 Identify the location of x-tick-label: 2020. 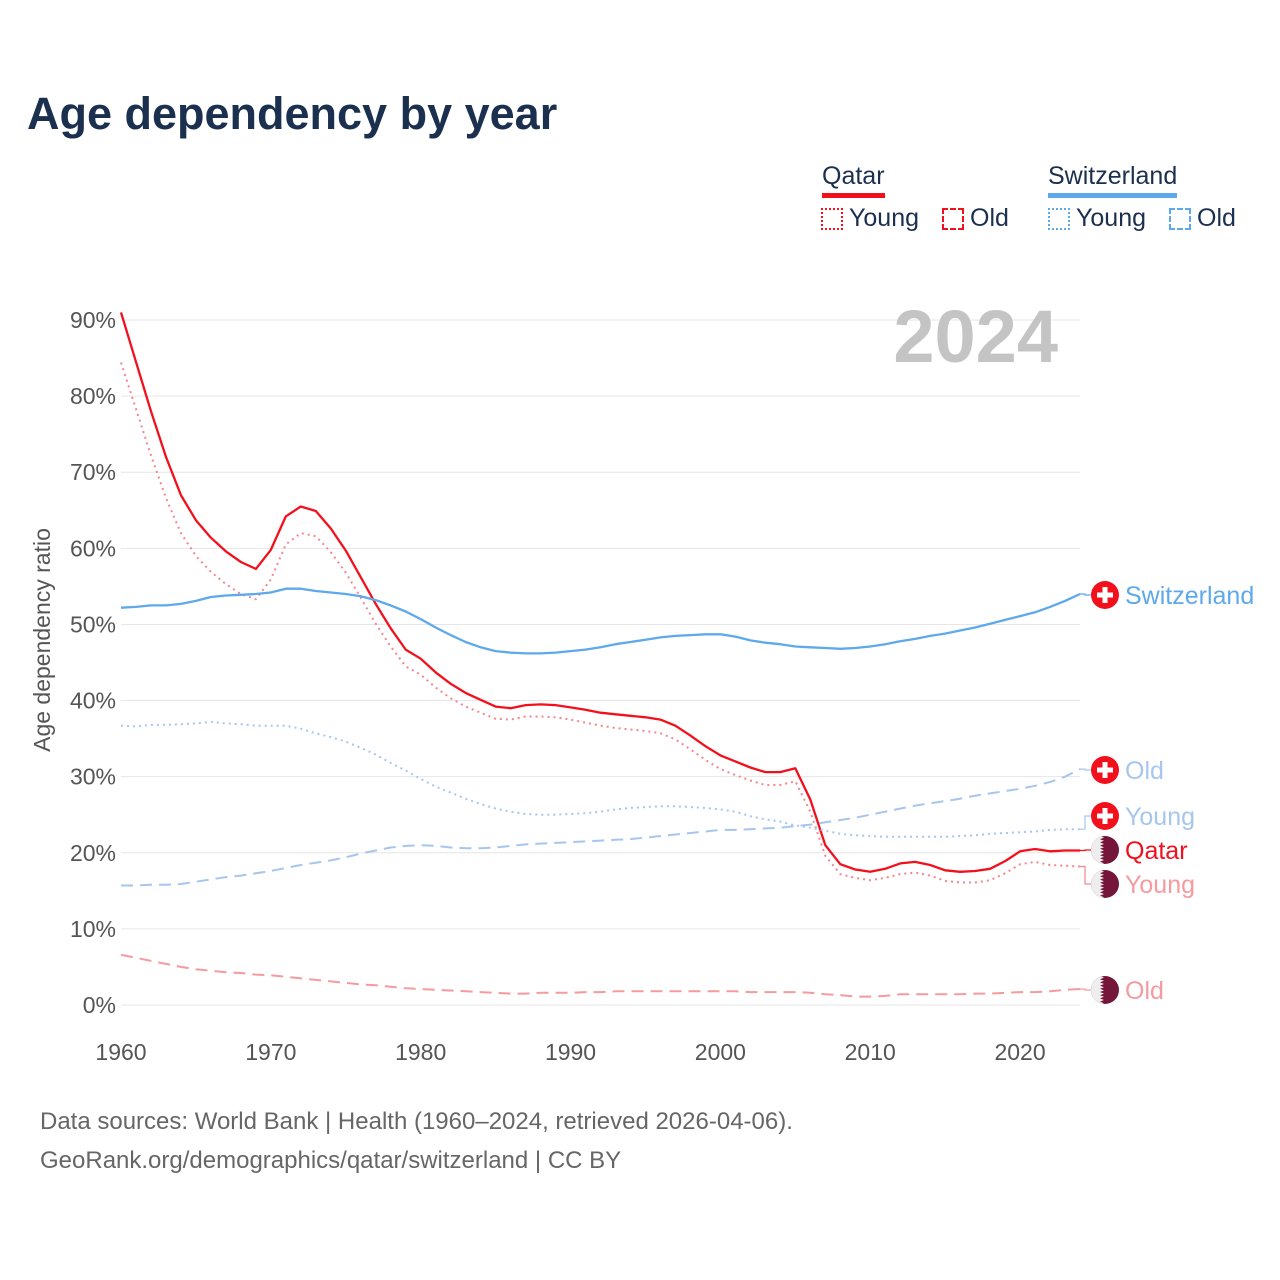
(1019, 1052).